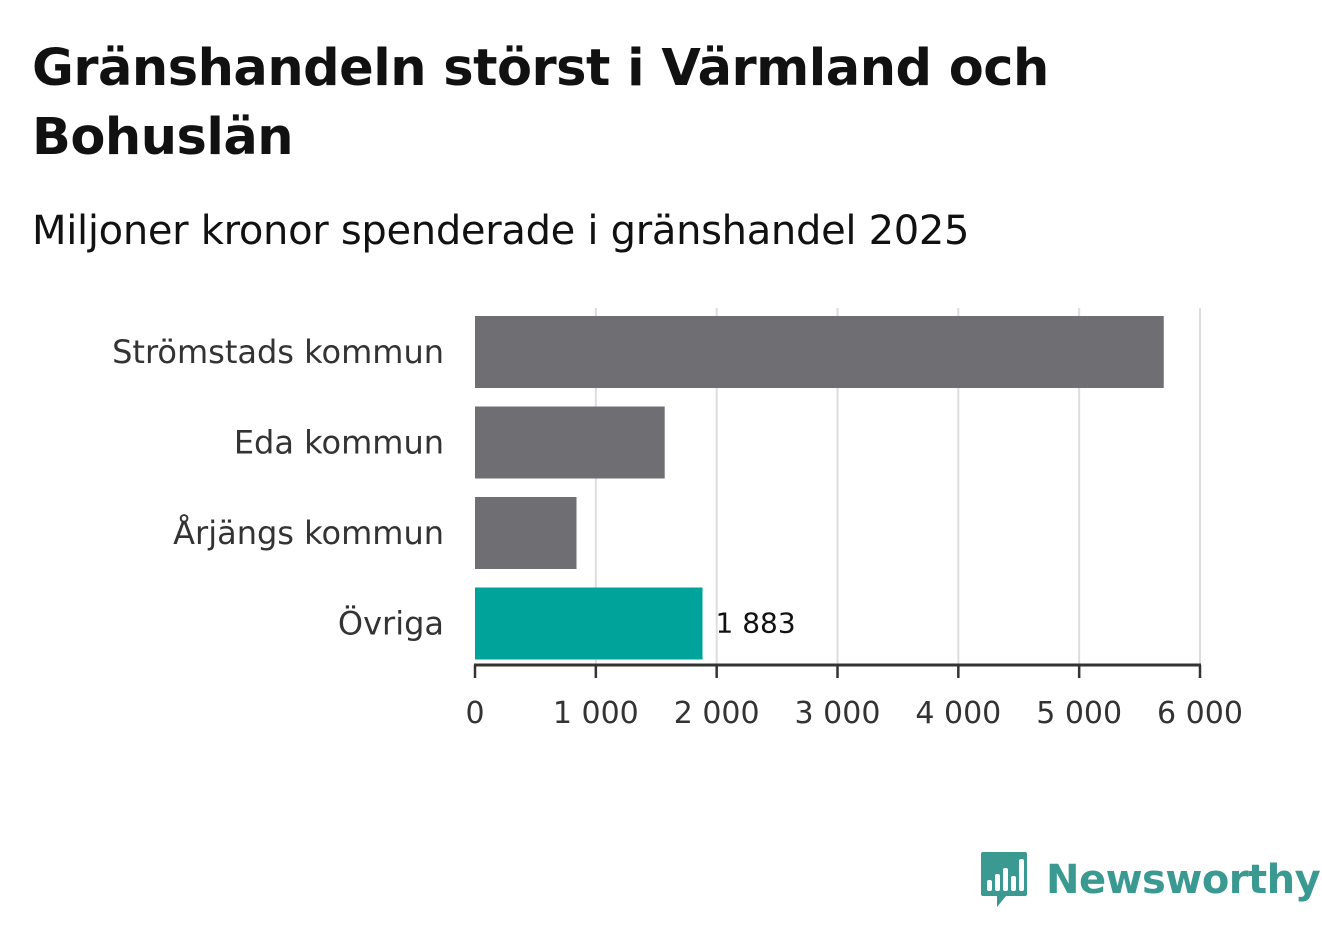 Image resolution: width=1322 pixels, height=939 pixels. Describe the element at coordinates (1004, 879) in the screenshot. I see `newsworthy-bar-chart-icon` at that location.